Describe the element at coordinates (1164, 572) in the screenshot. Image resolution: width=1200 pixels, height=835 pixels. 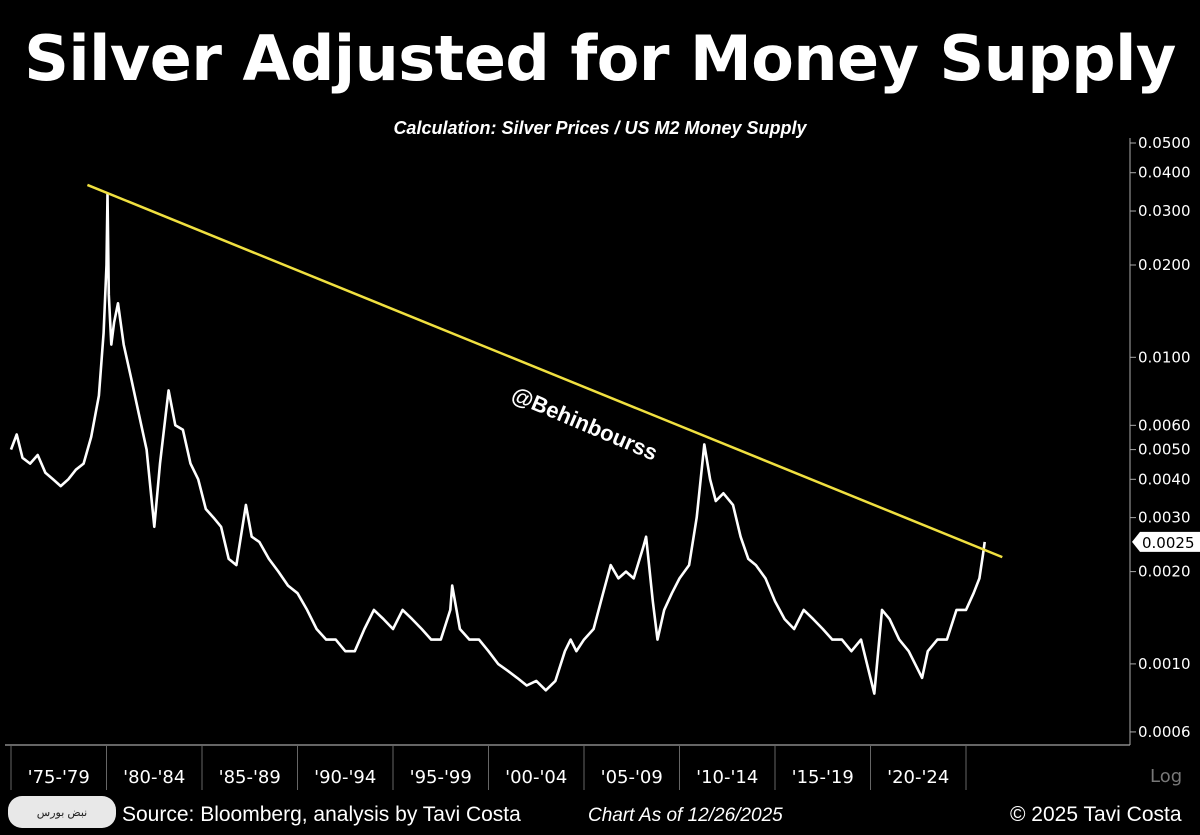
I see `y-tick-label: 0.0020` at that location.